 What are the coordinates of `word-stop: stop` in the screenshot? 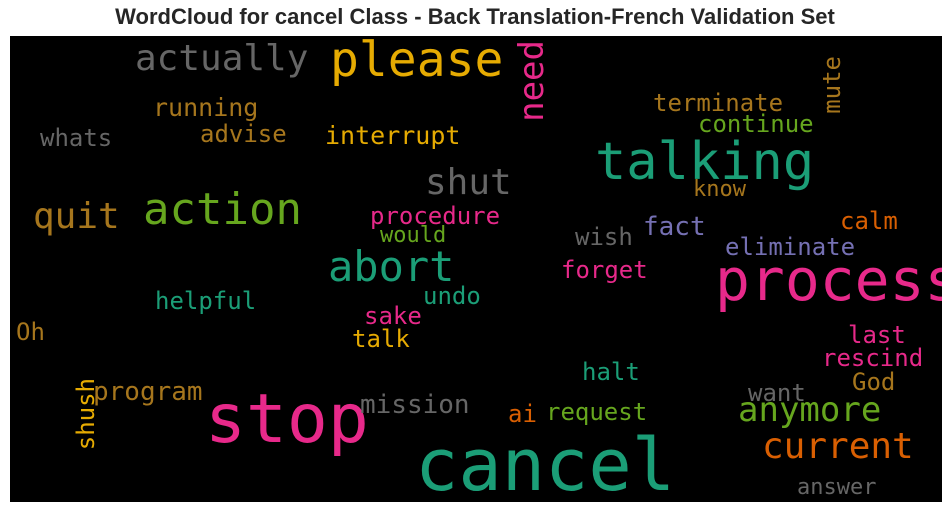 It's located at (287, 419).